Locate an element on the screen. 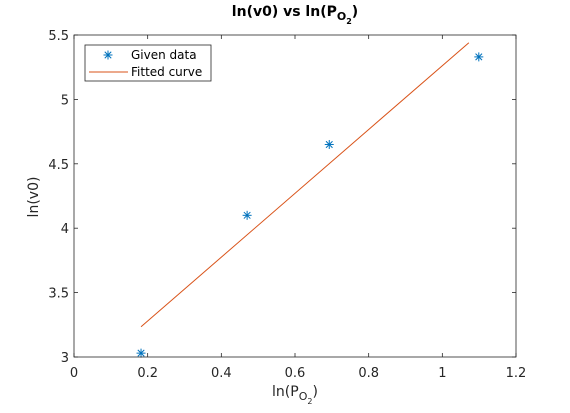  y-tick-label: 3 is located at coordinates (65, 358).